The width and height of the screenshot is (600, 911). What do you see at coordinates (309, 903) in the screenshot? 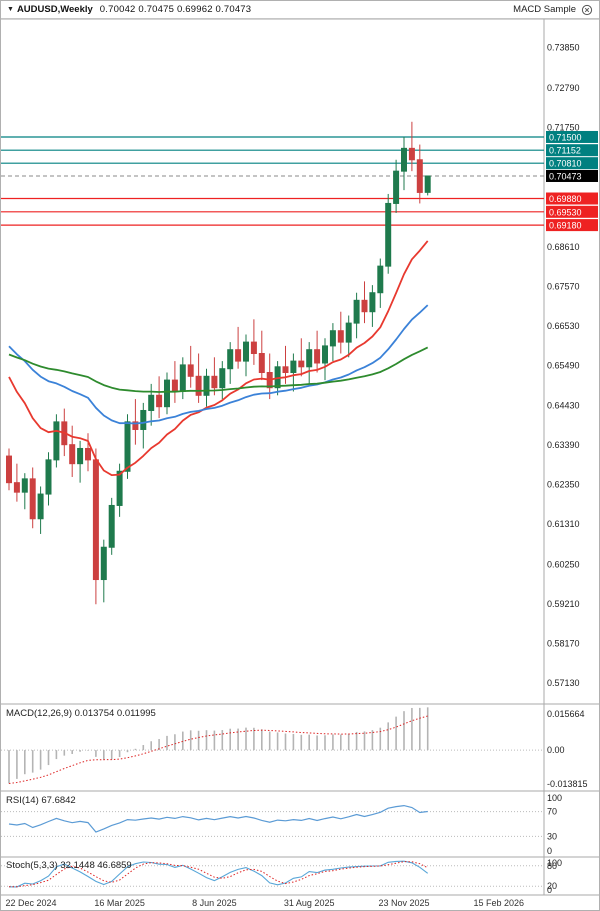
I see `svg-text: 31 Aug 2025` at bounding box center [309, 903].